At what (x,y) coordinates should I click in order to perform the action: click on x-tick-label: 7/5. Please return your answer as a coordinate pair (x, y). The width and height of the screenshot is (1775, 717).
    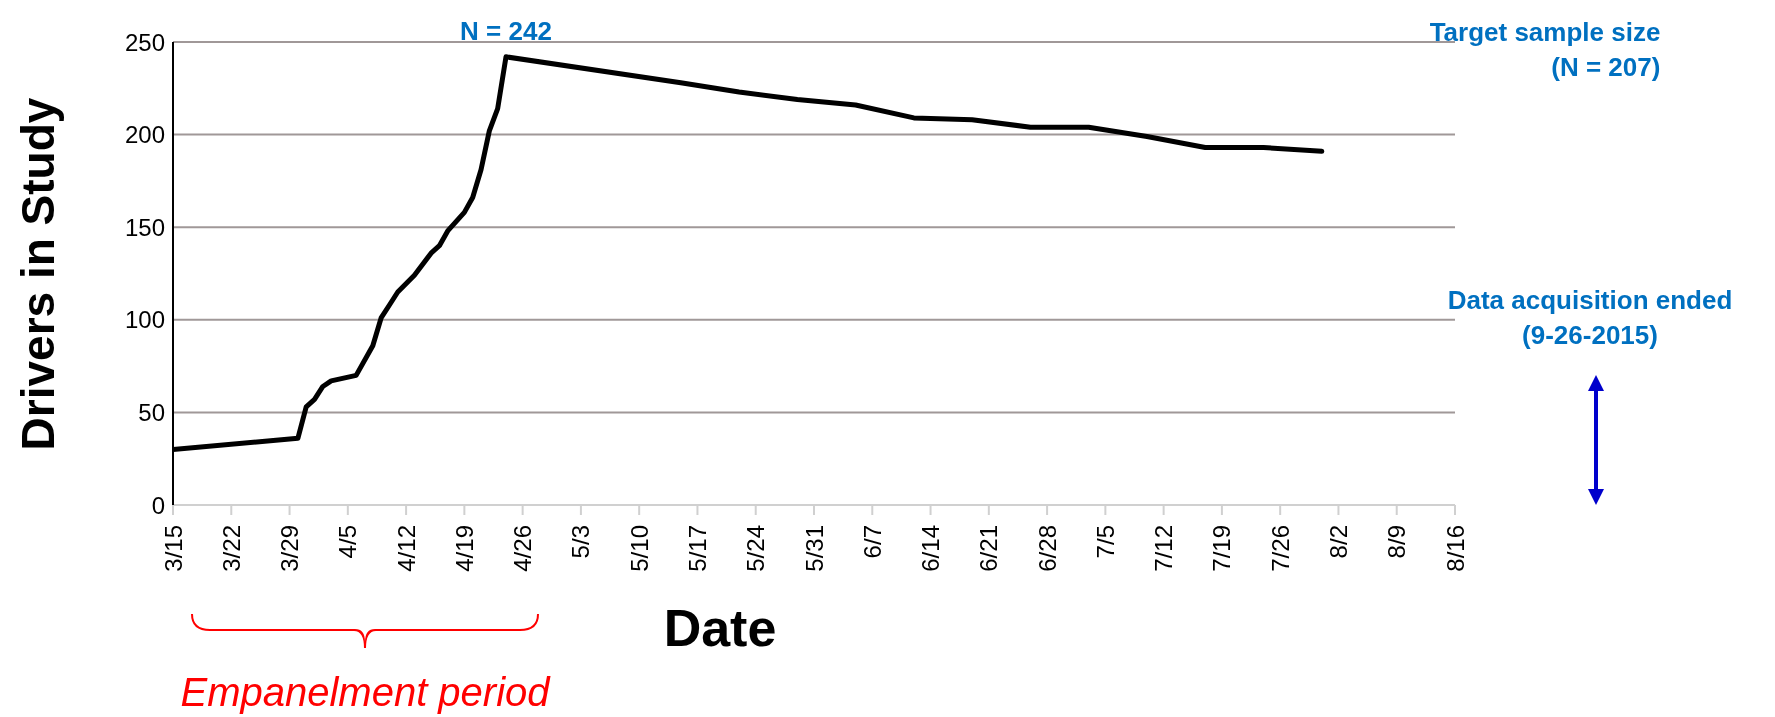
    Looking at the image, I should click on (1105, 542).